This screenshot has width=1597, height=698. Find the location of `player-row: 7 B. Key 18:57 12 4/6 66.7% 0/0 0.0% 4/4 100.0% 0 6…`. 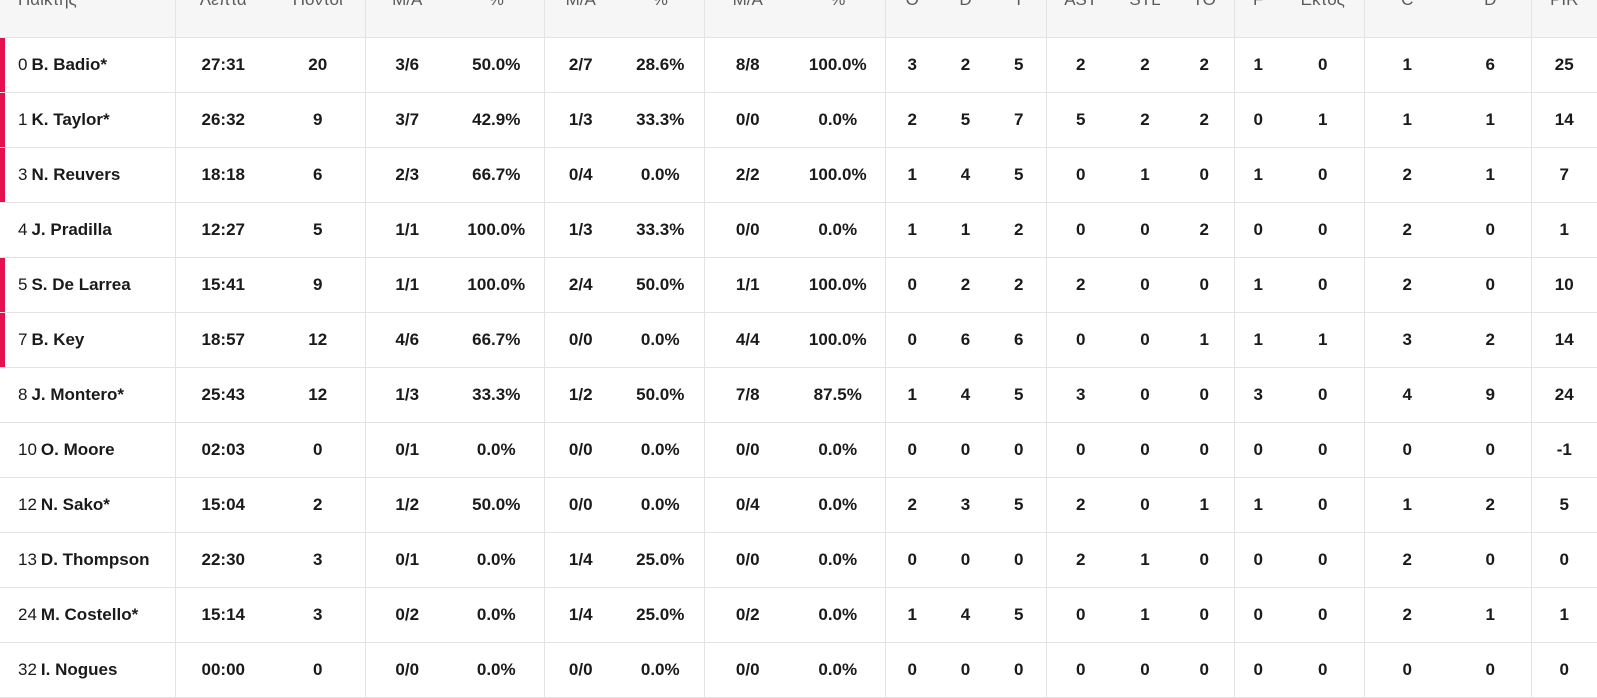

player-row: 7 B. Key 18:57 12 4/6 66.7% 0/0 0.0% 4/4 100.0% 0 6… is located at coordinates (798, 340).